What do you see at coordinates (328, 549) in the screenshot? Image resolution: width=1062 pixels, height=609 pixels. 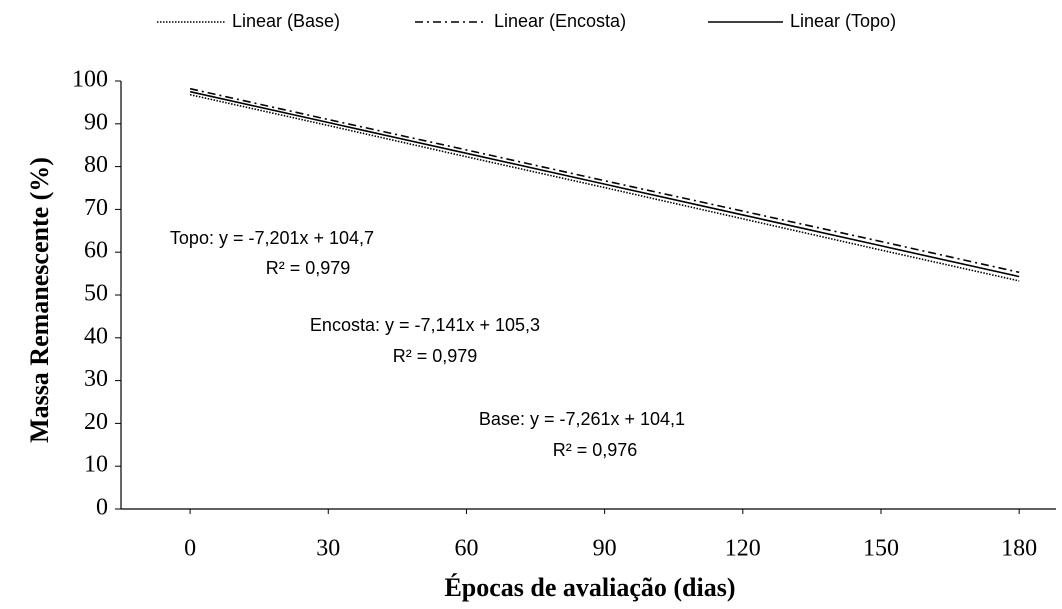 I see `x-tick-label: 30` at bounding box center [328, 549].